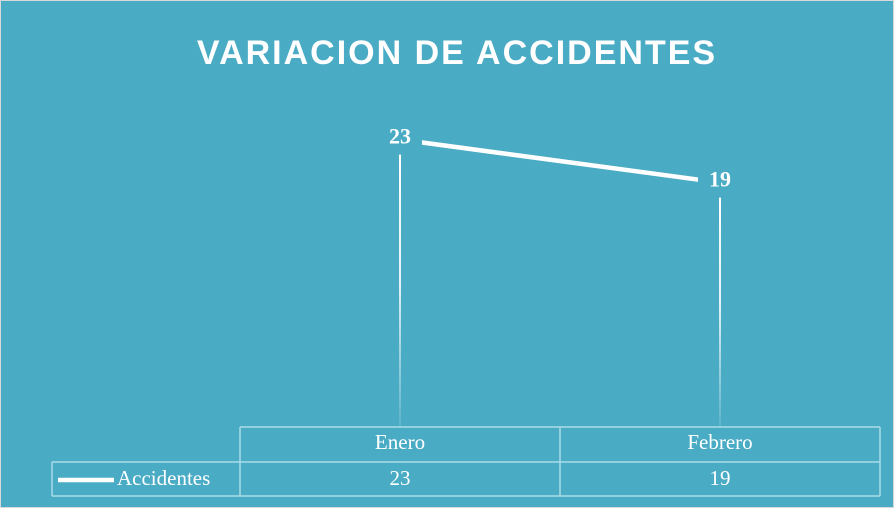 This screenshot has width=894, height=508. What do you see at coordinates (719, 442) in the screenshot?
I see `category-cell: Febrero` at bounding box center [719, 442].